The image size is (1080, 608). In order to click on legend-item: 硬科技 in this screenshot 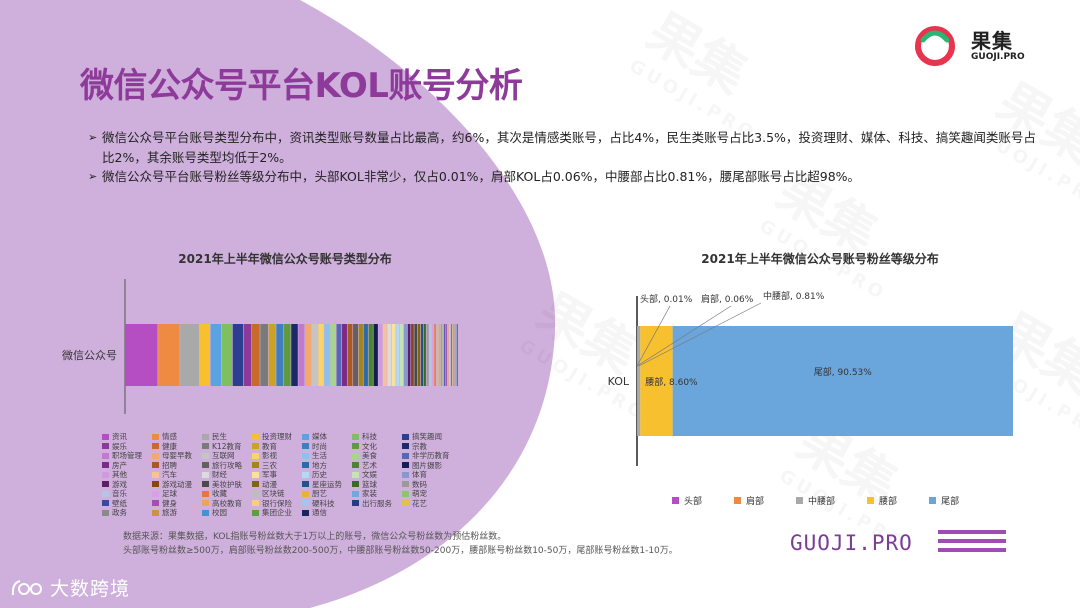, I will do `click(327, 504)`.